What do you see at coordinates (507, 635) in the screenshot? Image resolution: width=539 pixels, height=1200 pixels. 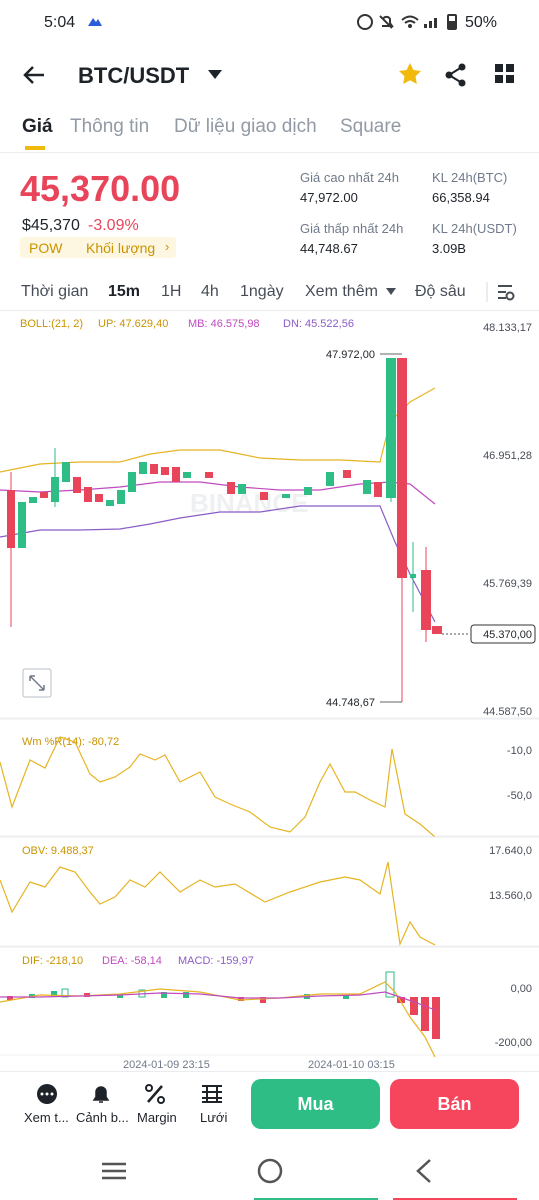 I see `current-price: 45.370,00` at bounding box center [507, 635].